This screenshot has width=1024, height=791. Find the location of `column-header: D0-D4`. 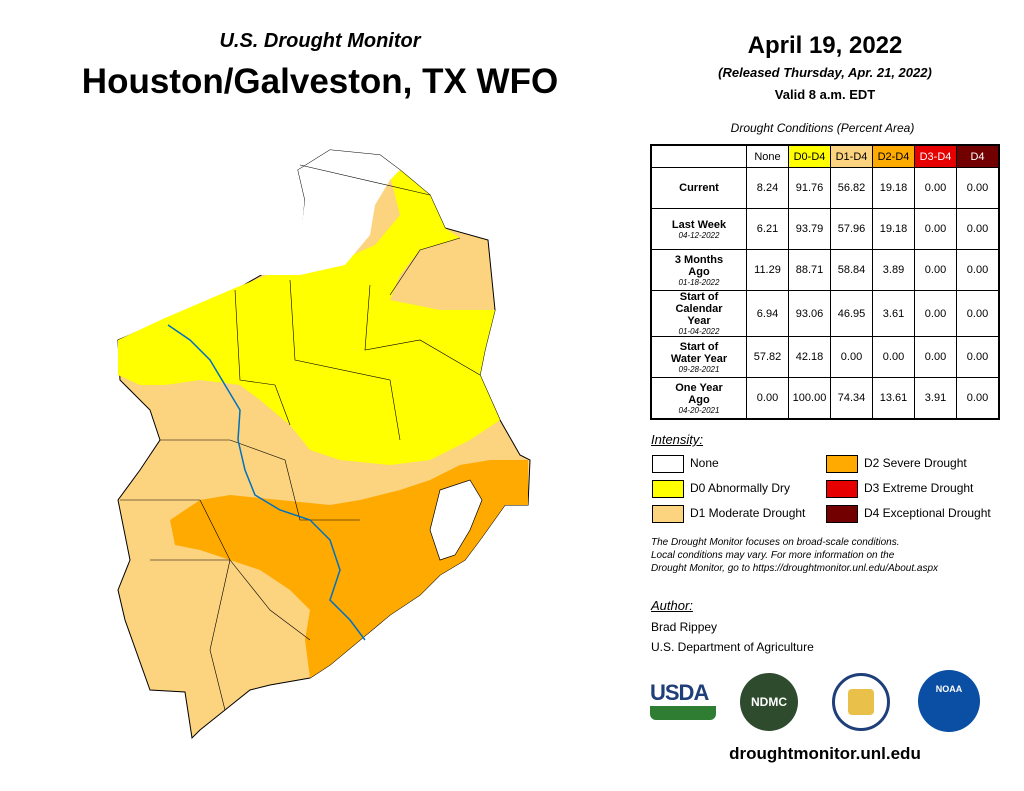

column-header: D0-D4 is located at coordinates (809, 156).